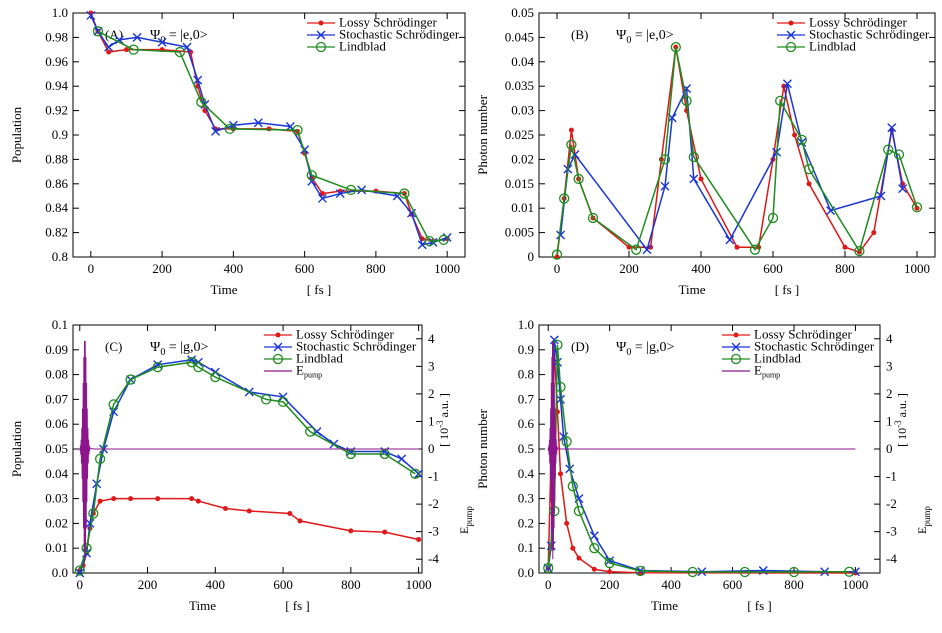  Describe the element at coordinates (56, 398) in the screenshot. I see `y-tick-label: 0.07` at that location.